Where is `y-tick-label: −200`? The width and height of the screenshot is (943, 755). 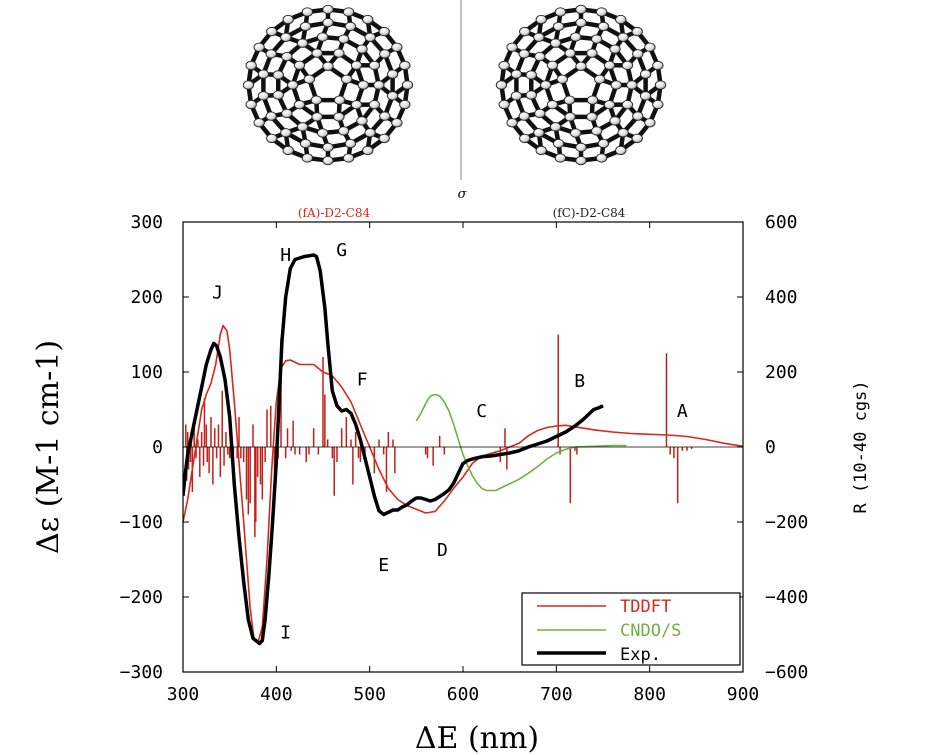
y-tick-label: −200 is located at coordinates (141, 597).